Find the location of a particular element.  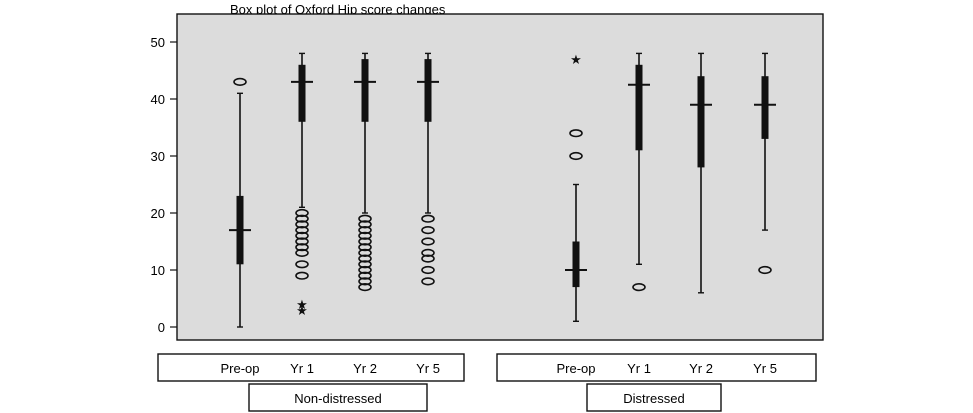

y-tick-label: 0 is located at coordinates (161, 327).